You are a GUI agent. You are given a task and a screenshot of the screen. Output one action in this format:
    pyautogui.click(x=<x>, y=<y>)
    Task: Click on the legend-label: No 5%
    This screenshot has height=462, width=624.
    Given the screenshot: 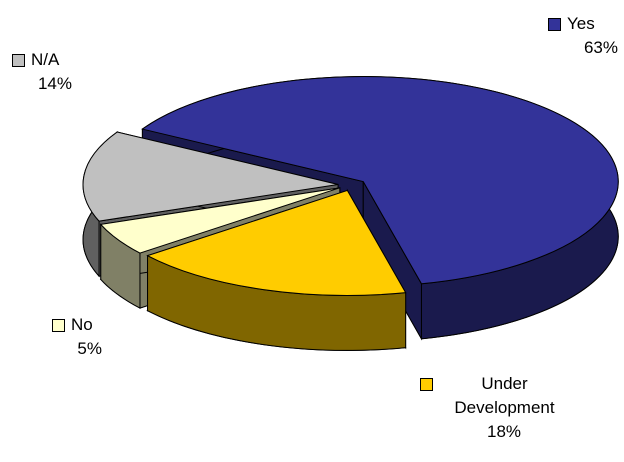 What is the action you would take?
    pyautogui.click(x=77, y=337)
    